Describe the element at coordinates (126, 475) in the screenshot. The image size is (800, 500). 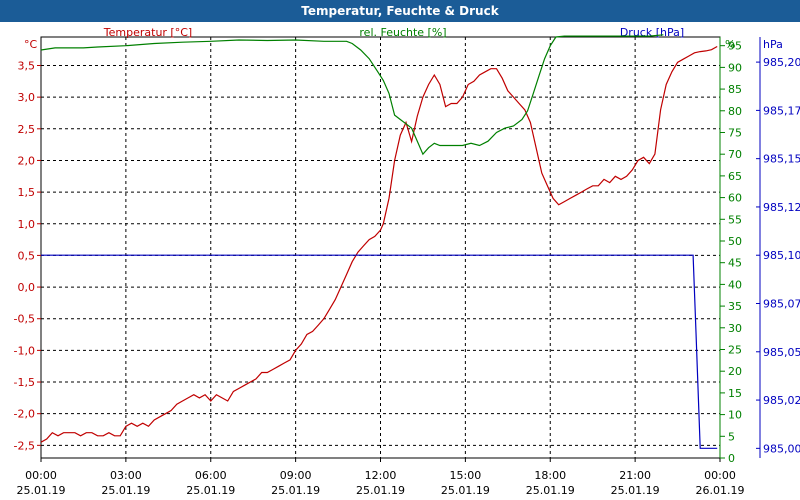
I see `x-tick-label-time: 03:00` at that location.